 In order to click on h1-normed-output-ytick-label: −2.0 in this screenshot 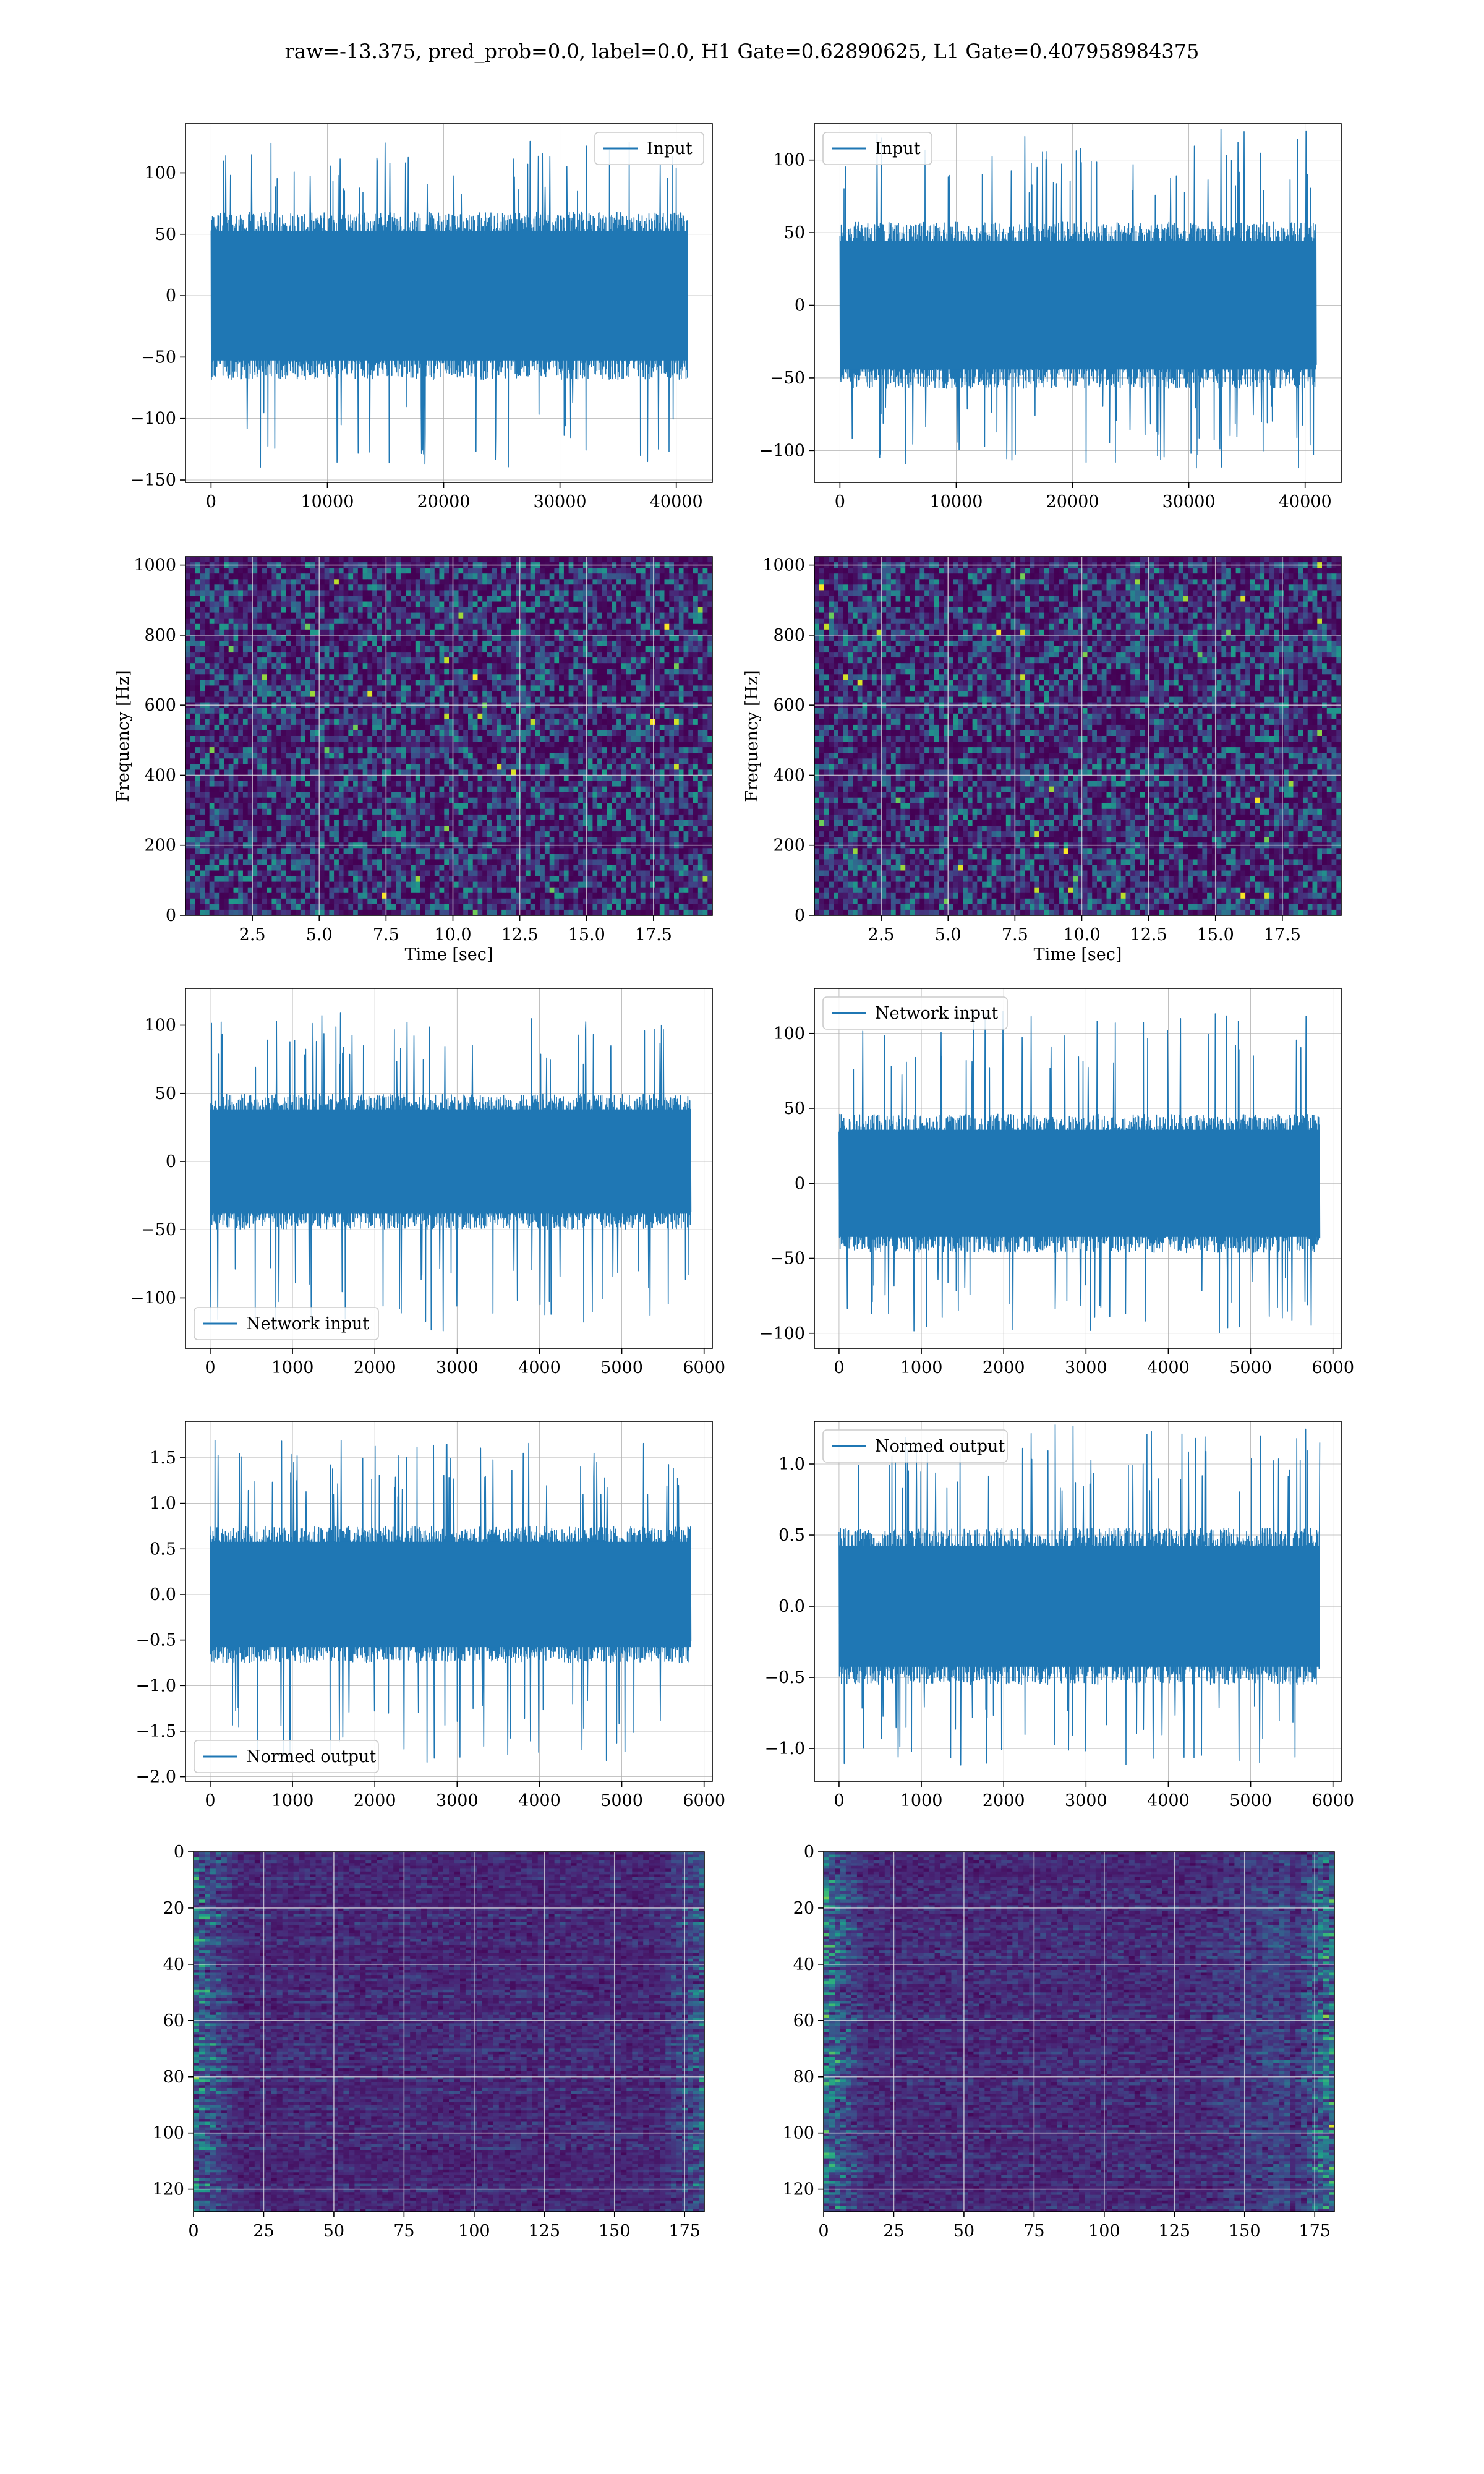, I will do `click(155, 1777)`.